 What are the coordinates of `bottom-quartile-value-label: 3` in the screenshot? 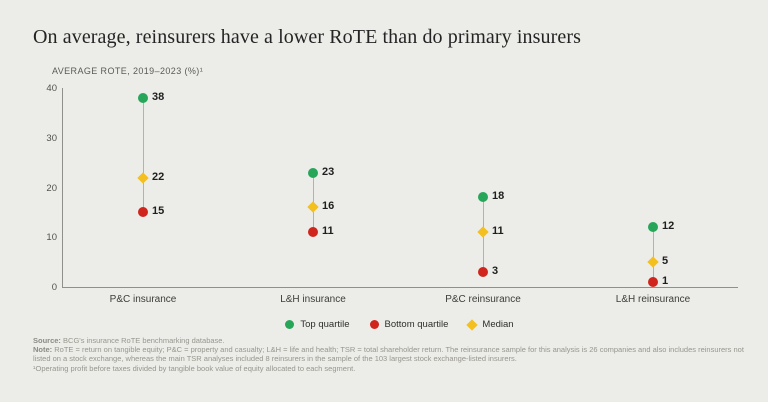 It's located at (495, 271).